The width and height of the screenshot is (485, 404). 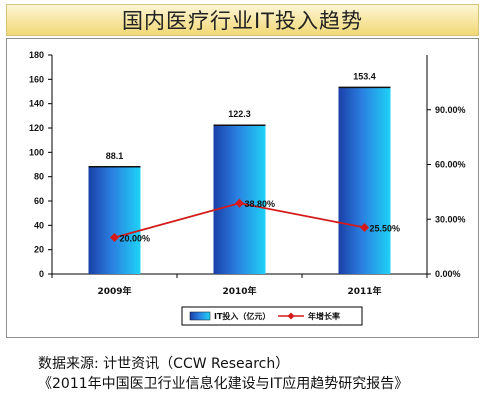 What do you see at coordinates (39, 177) in the screenshot?
I see `y-left-tick-label: 80` at bounding box center [39, 177].